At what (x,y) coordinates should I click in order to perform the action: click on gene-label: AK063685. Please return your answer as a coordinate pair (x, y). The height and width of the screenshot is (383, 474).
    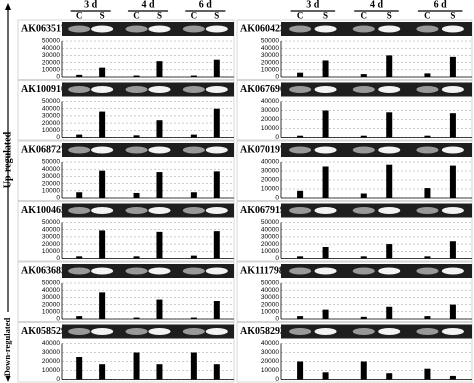
    Looking at the image, I should click on (43, 270).